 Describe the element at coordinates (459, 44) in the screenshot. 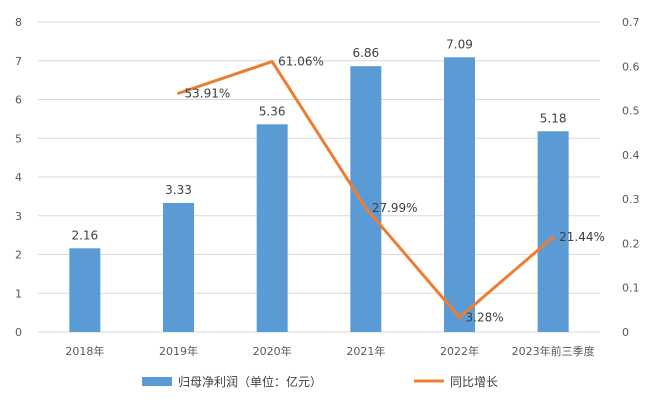

I see `bar-value-label: 7.09` at that location.